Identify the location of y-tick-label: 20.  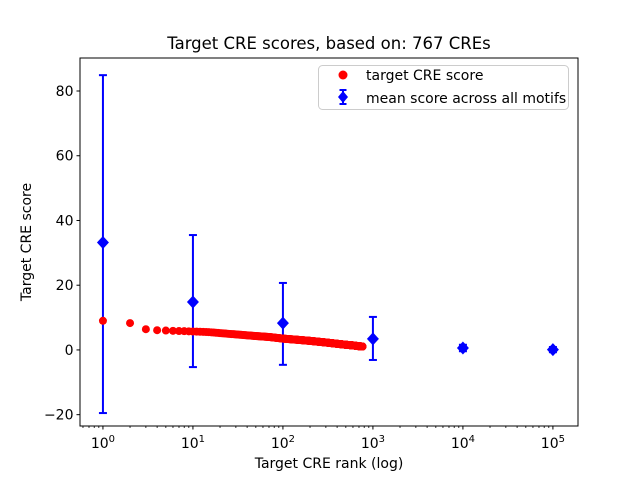
(65, 286).